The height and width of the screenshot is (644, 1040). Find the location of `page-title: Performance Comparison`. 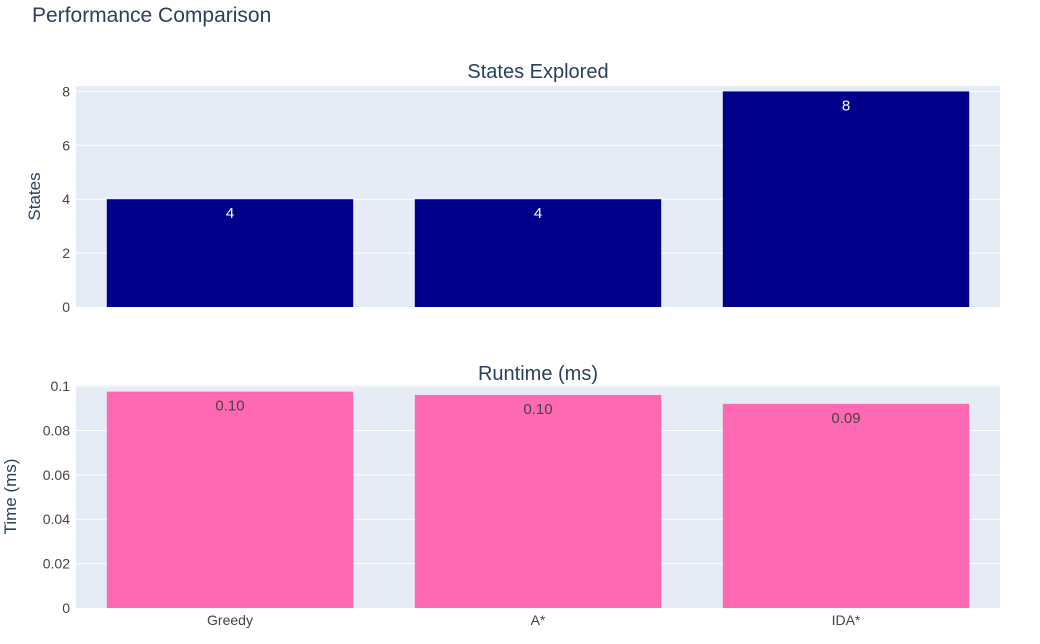

page-title: Performance Comparison is located at coordinates (151, 15).